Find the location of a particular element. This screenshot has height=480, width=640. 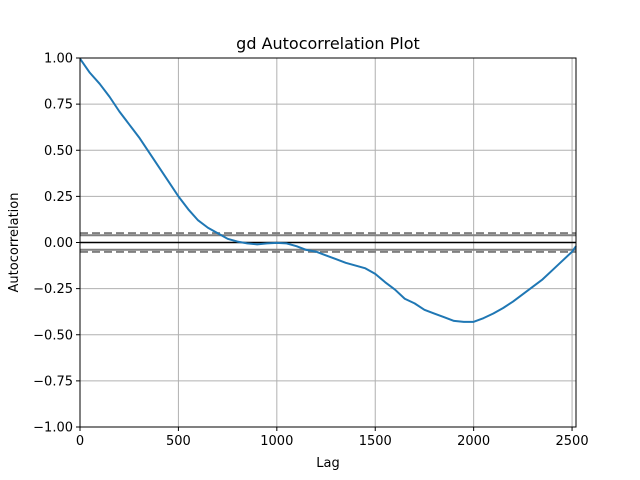

y-tick-label: 1.00 is located at coordinates (58, 59).